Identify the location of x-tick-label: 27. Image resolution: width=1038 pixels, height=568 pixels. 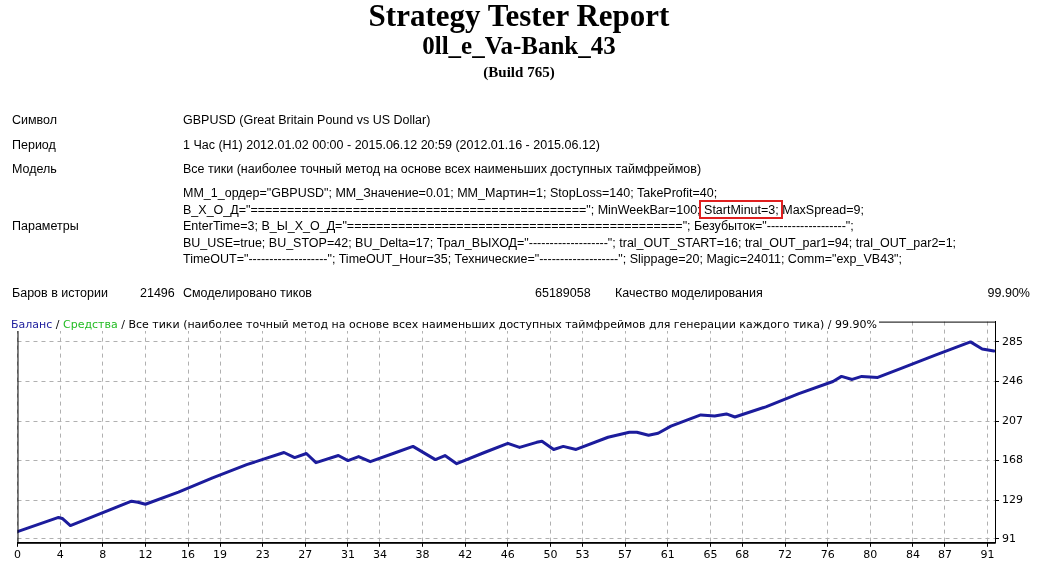
(305, 555).